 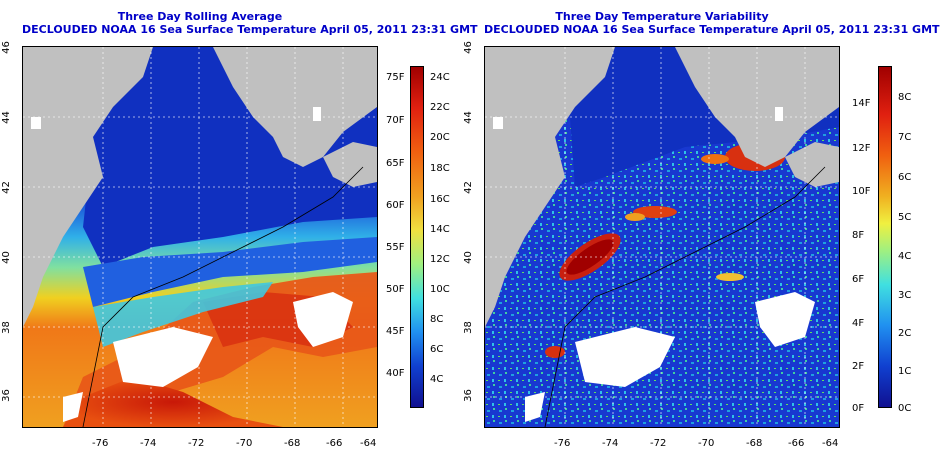 I want to click on right-xtick: -66, so click(x=796, y=443).